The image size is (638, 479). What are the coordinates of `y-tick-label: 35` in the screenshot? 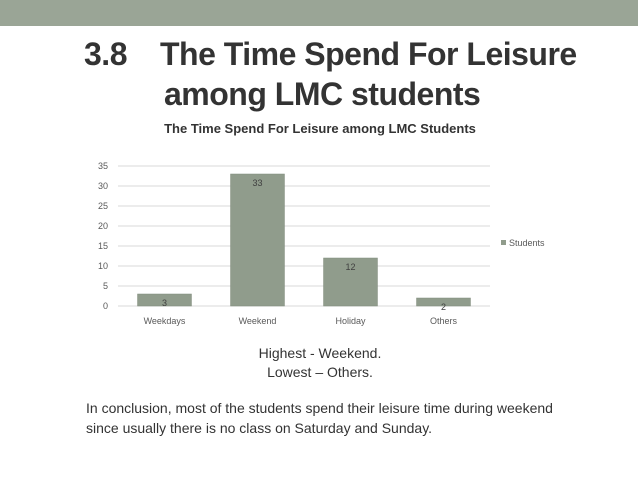 It's located at (103, 166).